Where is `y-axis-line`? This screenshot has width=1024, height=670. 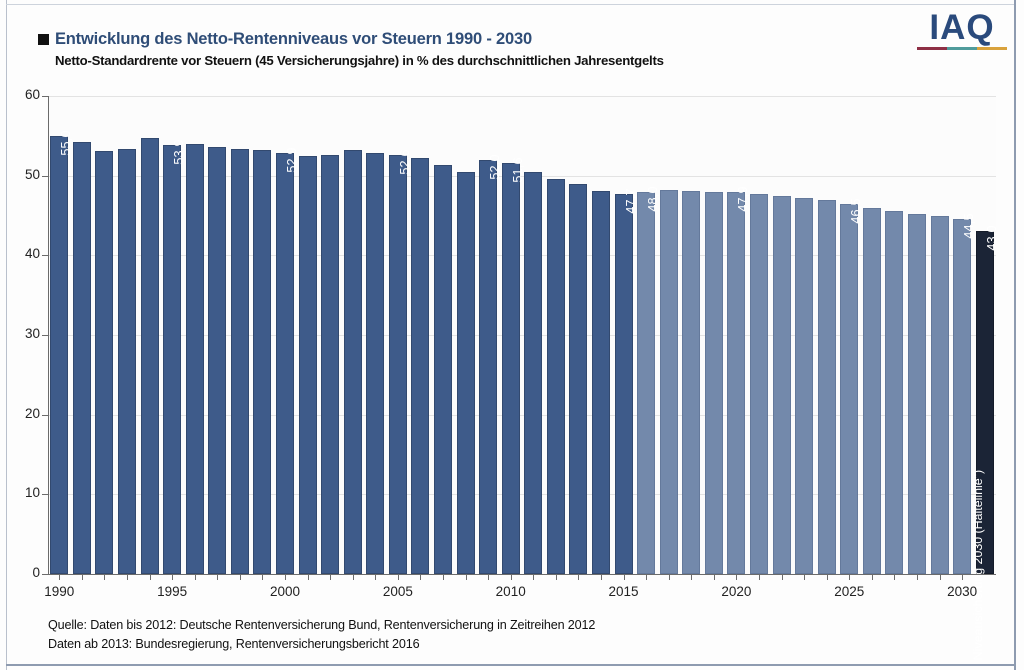 y-axis-line is located at coordinates (48, 335).